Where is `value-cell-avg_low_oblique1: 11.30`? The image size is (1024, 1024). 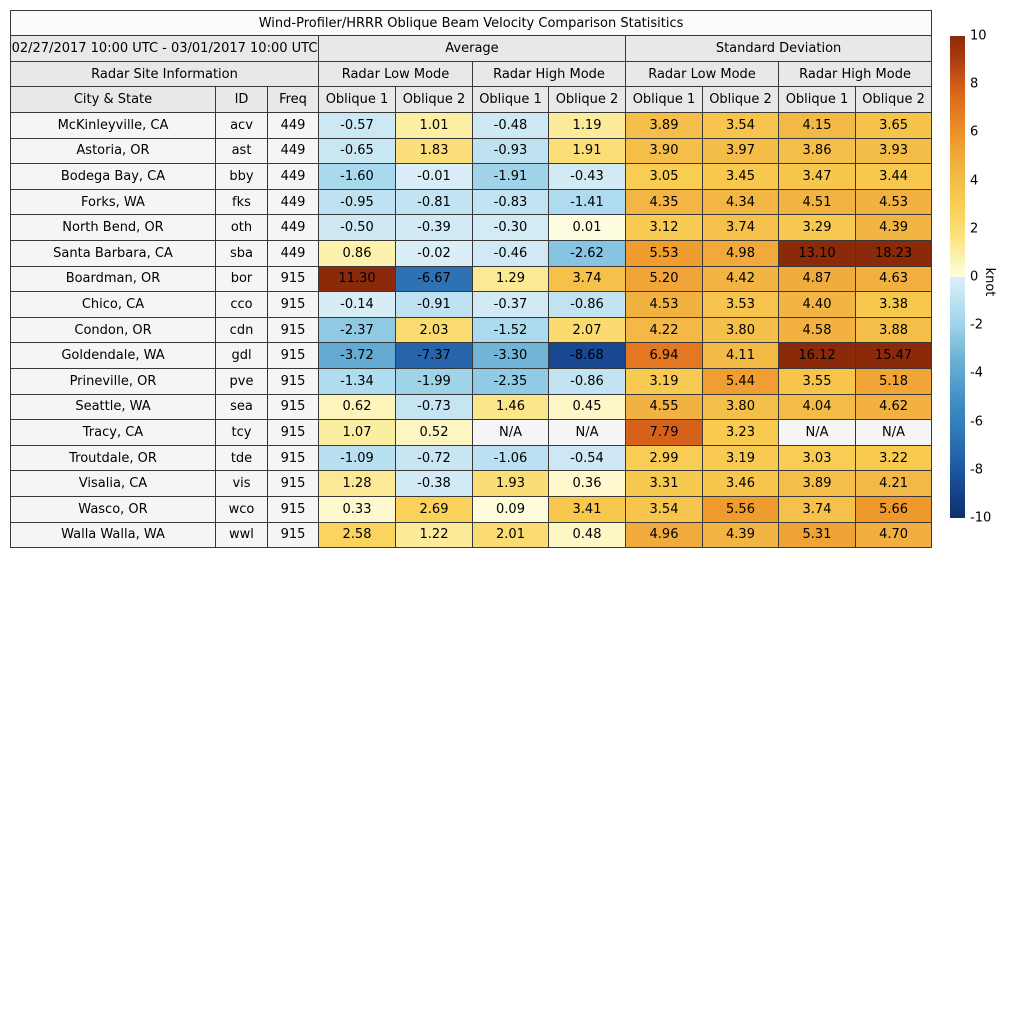 value-cell-avg_low_oblique1: 11.30 is located at coordinates (357, 279).